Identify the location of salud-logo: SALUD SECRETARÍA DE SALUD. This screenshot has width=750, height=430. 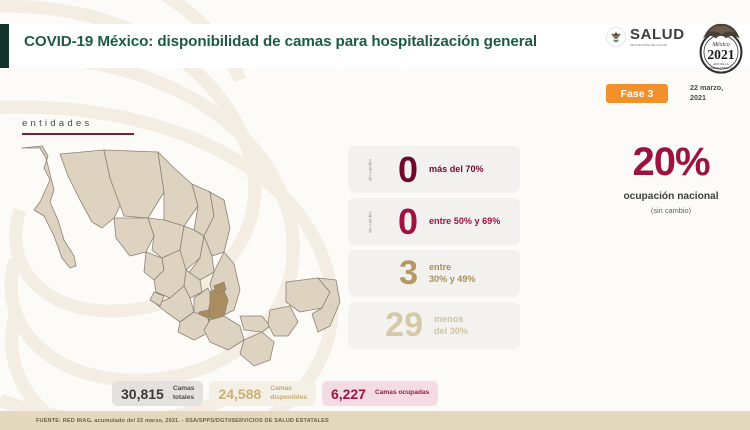
(645, 37).